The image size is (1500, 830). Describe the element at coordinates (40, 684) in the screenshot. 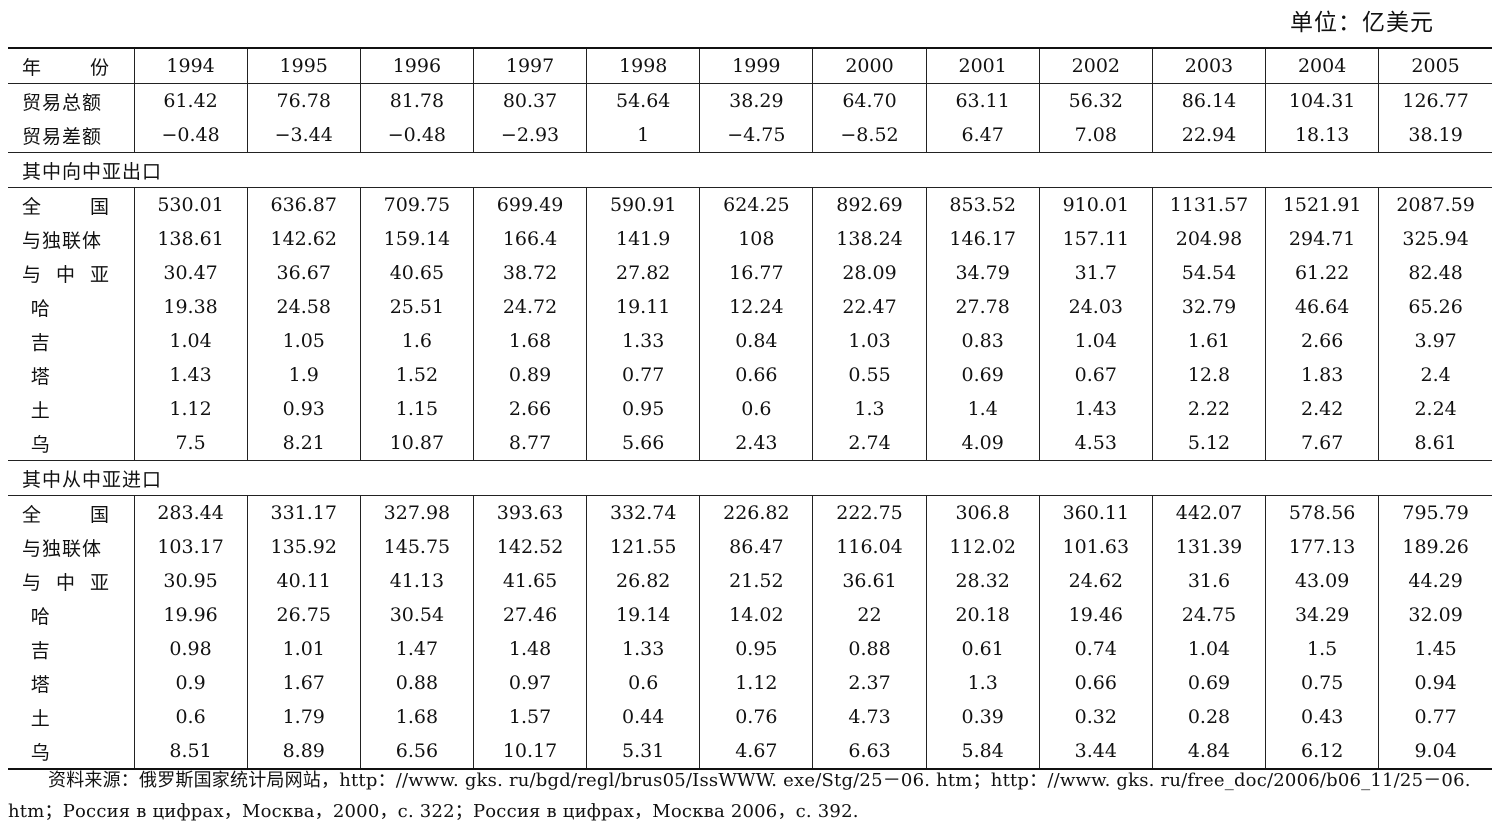

I see `row-label: 塔` at that location.